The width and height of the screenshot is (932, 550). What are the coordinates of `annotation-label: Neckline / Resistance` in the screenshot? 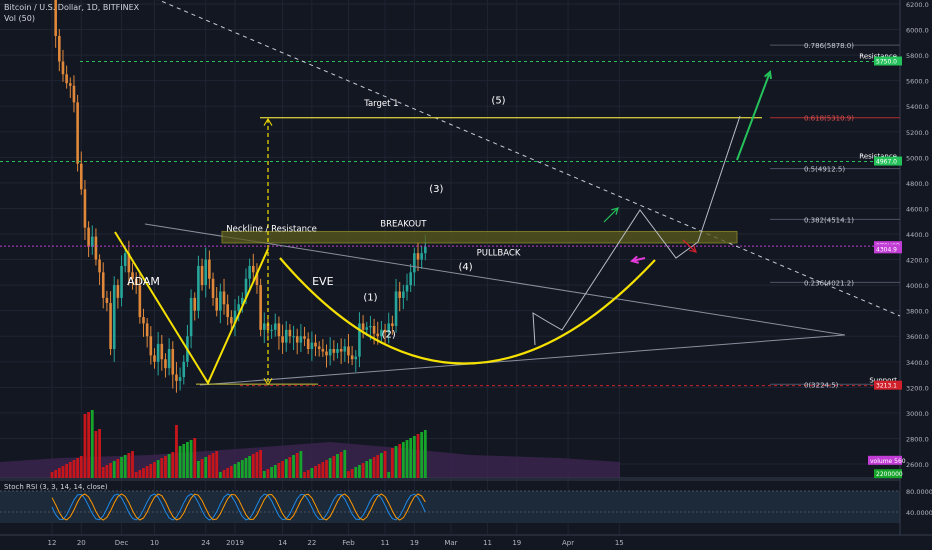 It's located at (271, 229).